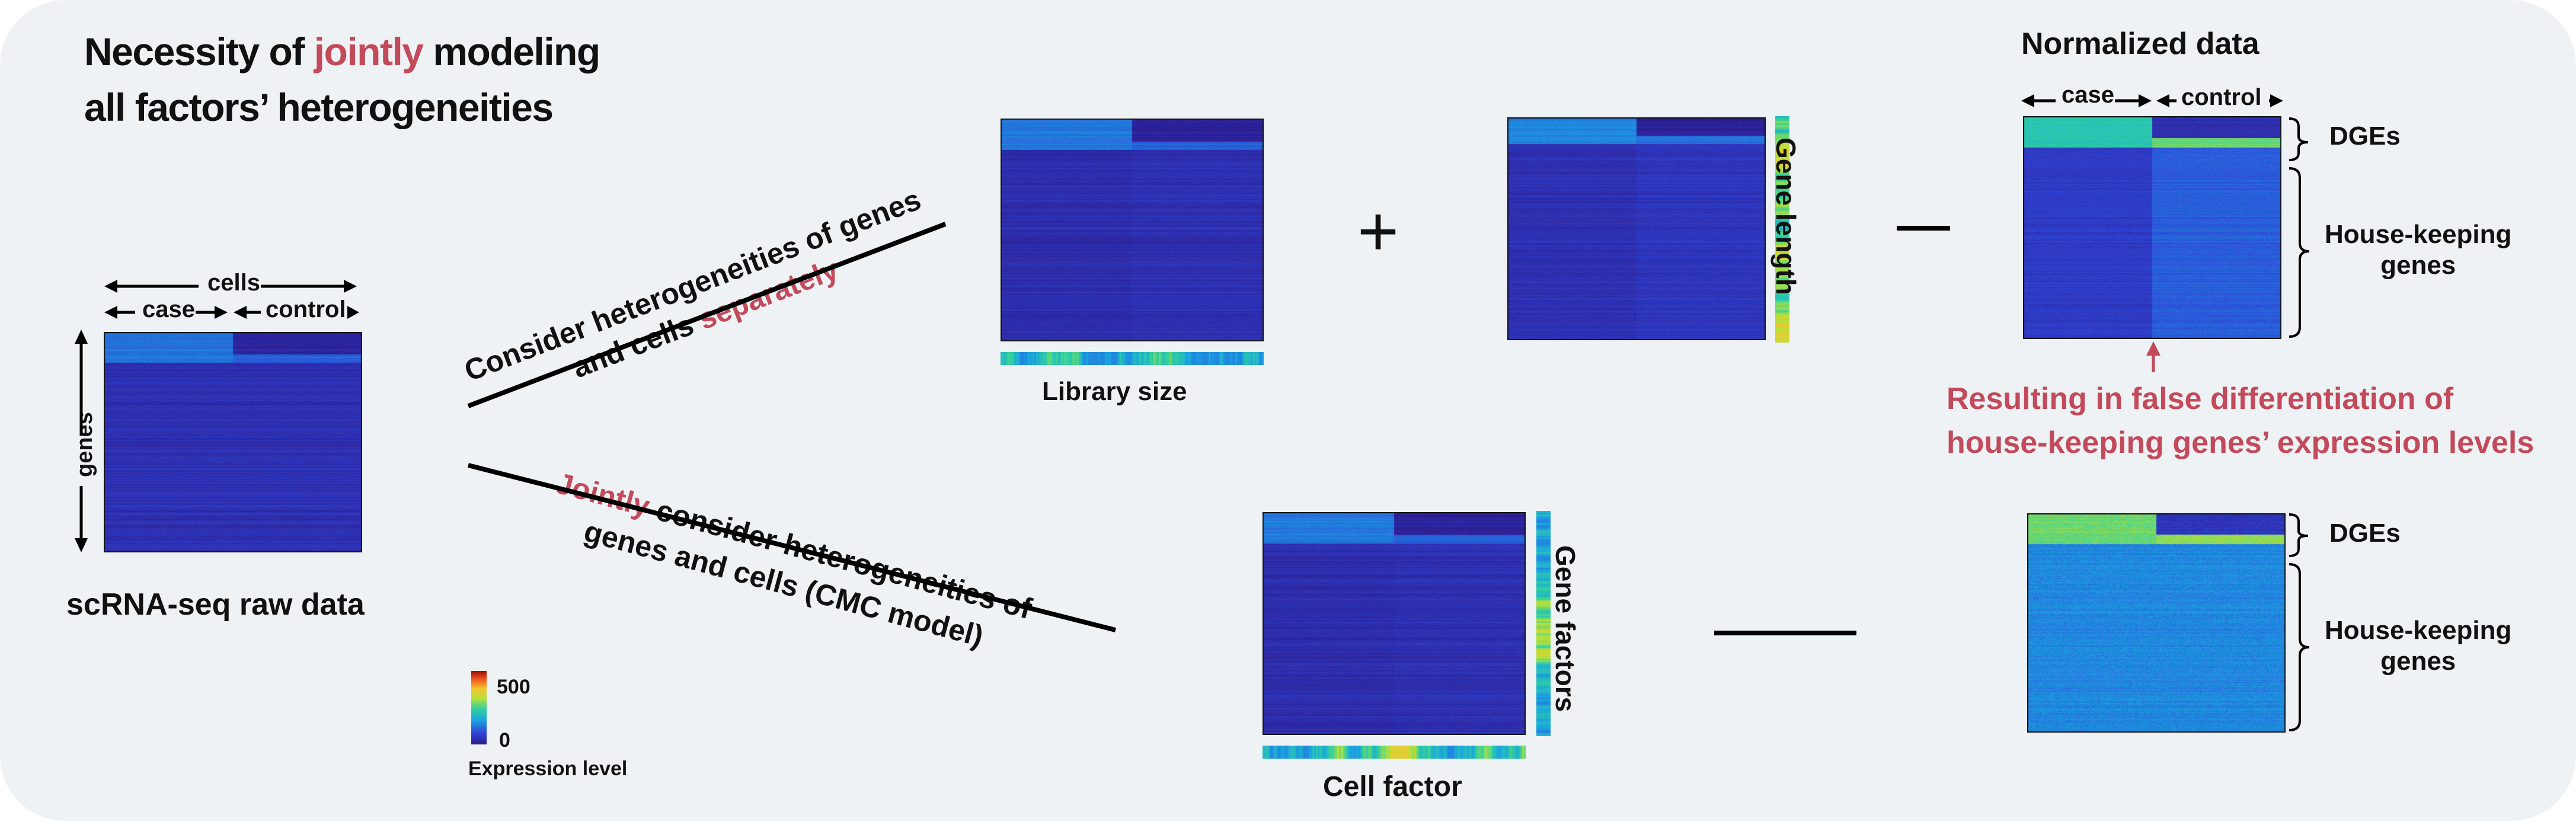  What do you see at coordinates (1132, 230) in the screenshot?
I see `library-size-heatmap` at bounding box center [1132, 230].